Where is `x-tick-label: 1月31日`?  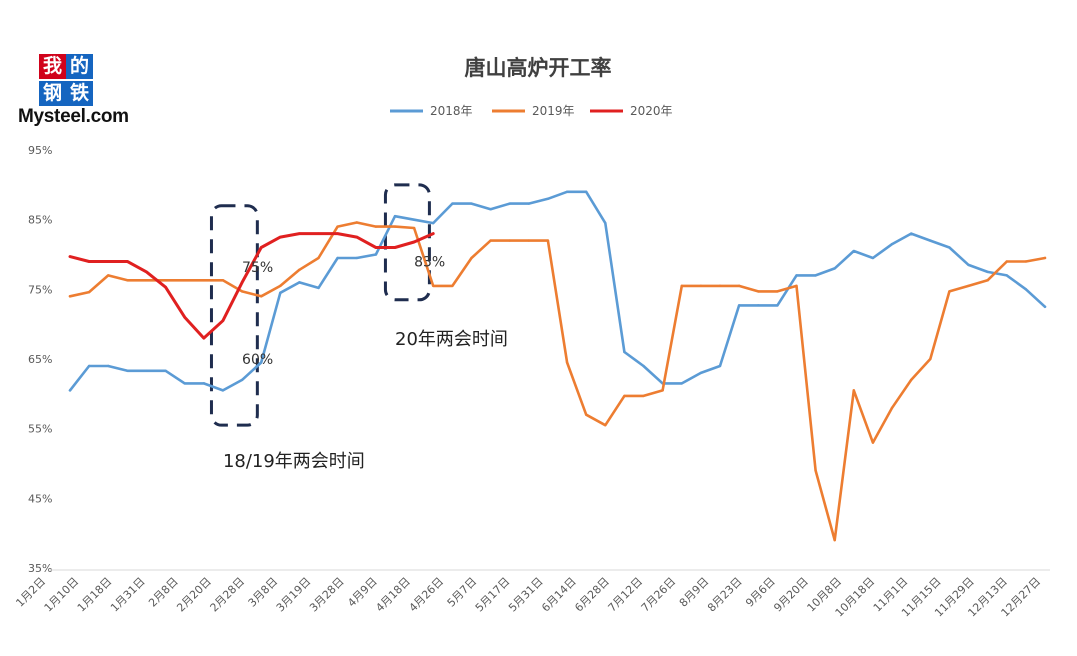 x-tick-label: 1月31日 is located at coordinates (128, 595).